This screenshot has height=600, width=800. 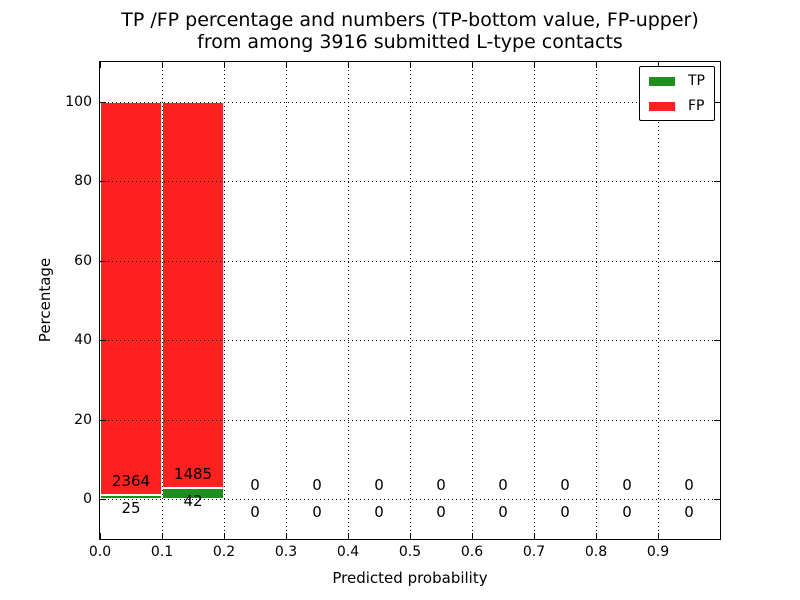 I want to click on fp-color-swatch, so click(x=662, y=106).